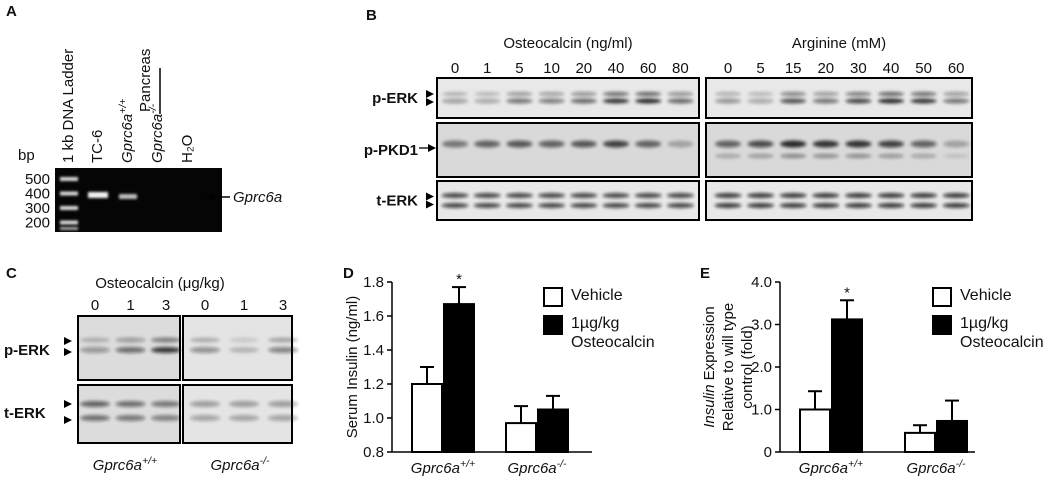 Image resolution: width=1050 pixels, height=482 pixels. Describe the element at coordinates (537, 467) in the screenshot. I see `x-tick-label: Gprc6a-/-` at that location.